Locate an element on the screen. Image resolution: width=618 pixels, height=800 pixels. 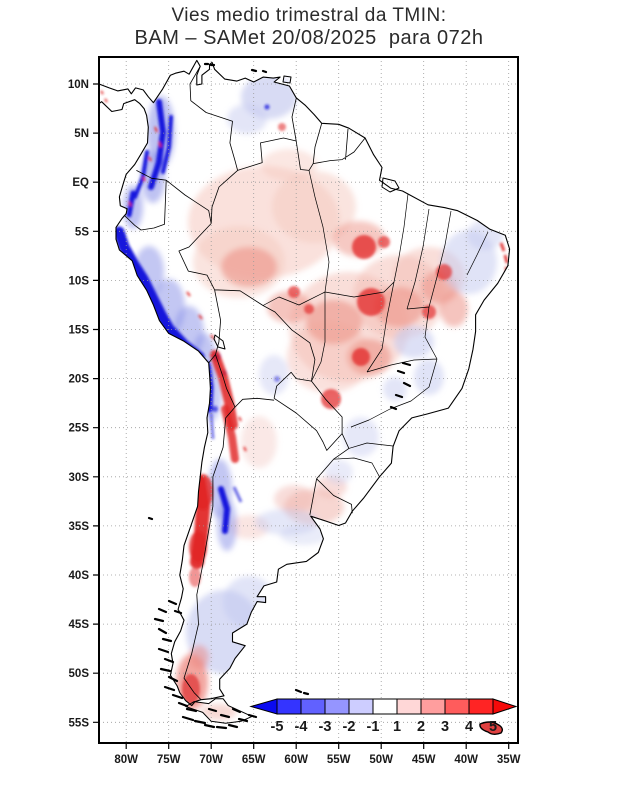
colorbar-label: -5 is located at coordinates (277, 727).